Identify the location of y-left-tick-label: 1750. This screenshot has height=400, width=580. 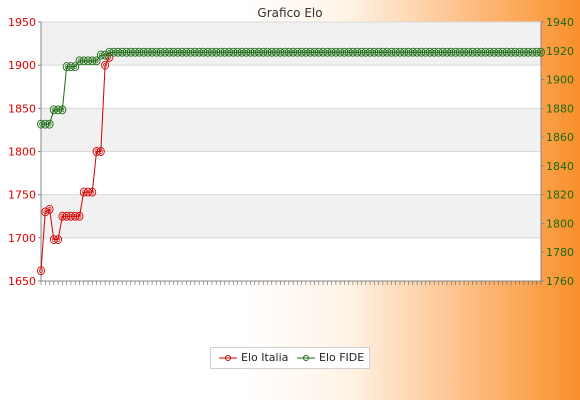
(22, 195).